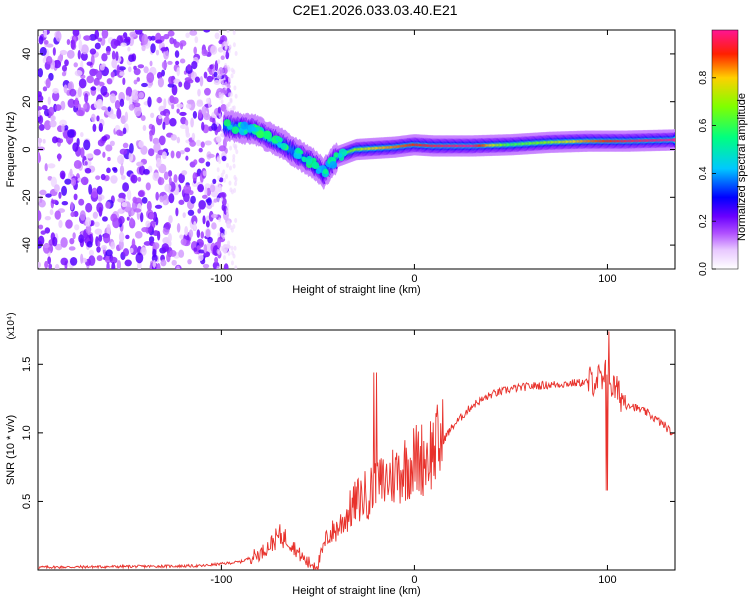 The image size is (750, 600). Describe the element at coordinates (27, 149) in the screenshot. I see `y-tick-label: 0` at that location.